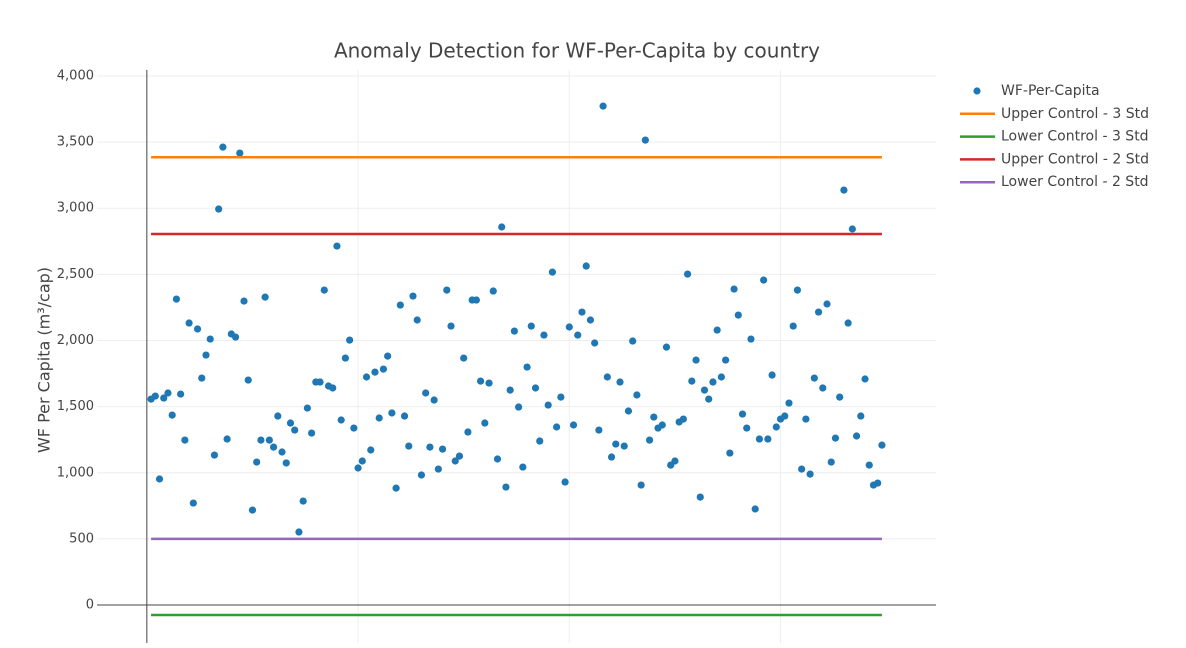  What do you see at coordinates (1075, 182) in the screenshot?
I see `legend-label: Lower Control - 2 Std` at bounding box center [1075, 182].